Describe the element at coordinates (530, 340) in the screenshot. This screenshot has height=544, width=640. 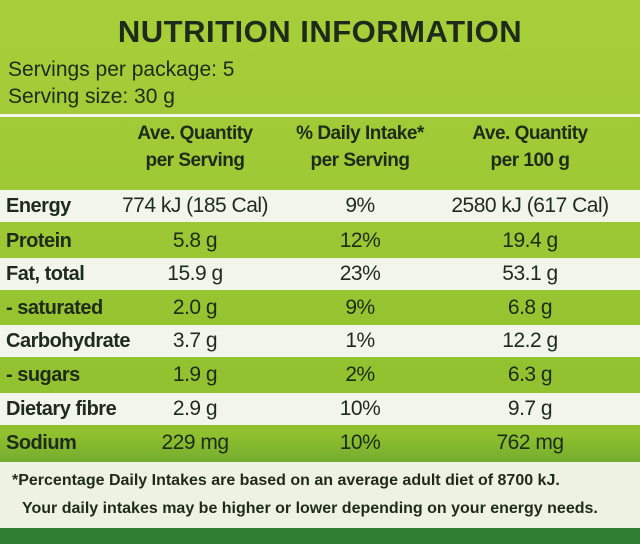
I see `cell-value: 12.2 g` at that location.